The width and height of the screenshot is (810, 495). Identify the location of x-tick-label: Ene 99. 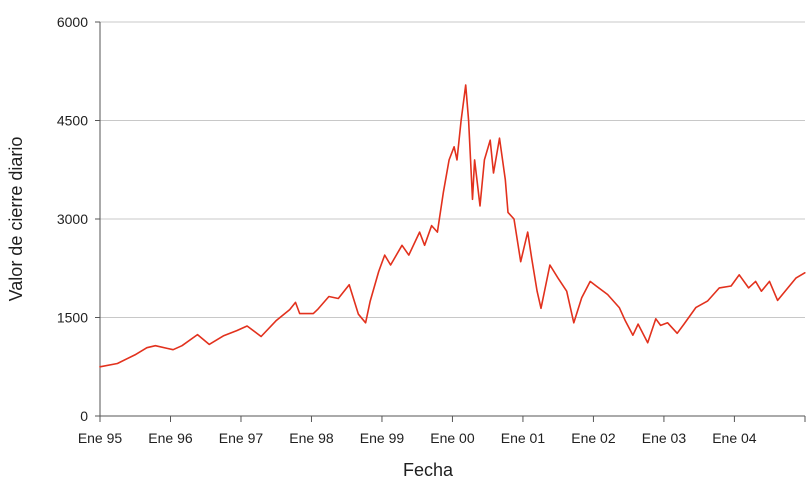
(382, 438).